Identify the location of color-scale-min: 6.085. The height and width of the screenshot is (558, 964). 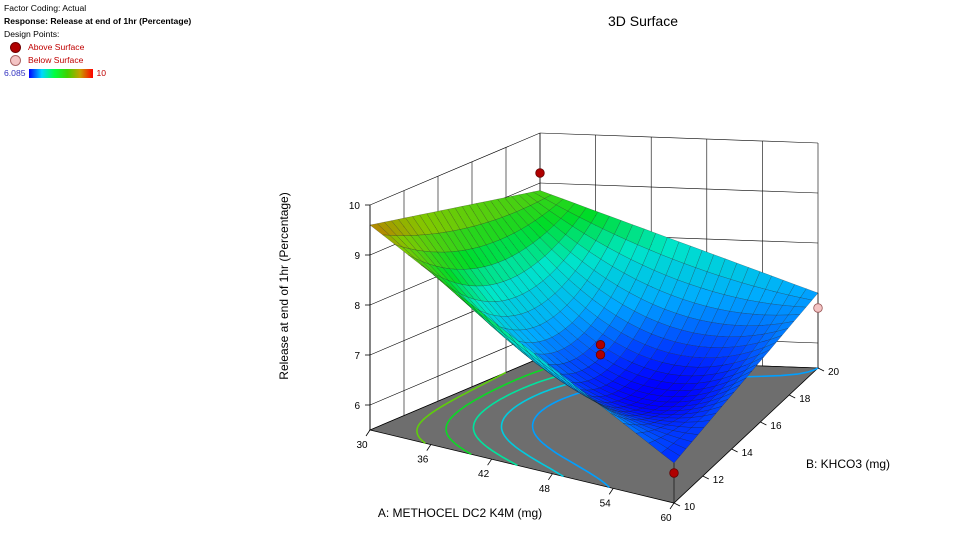
(15, 73).